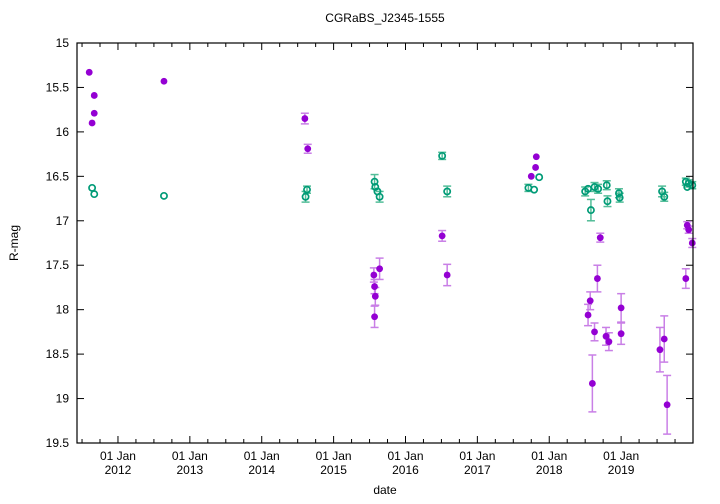  What do you see at coordinates (261, 470) in the screenshot?
I see `svg-text: 2014` at bounding box center [261, 470].